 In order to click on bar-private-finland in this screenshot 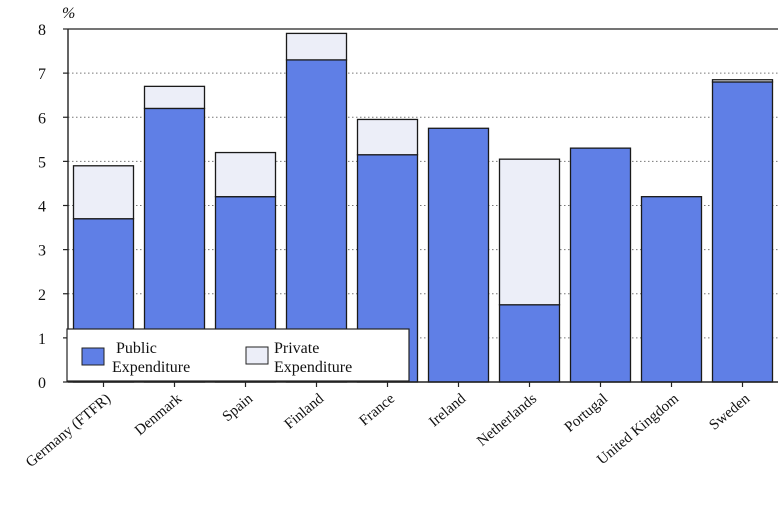, I will do `click(316, 46)`.